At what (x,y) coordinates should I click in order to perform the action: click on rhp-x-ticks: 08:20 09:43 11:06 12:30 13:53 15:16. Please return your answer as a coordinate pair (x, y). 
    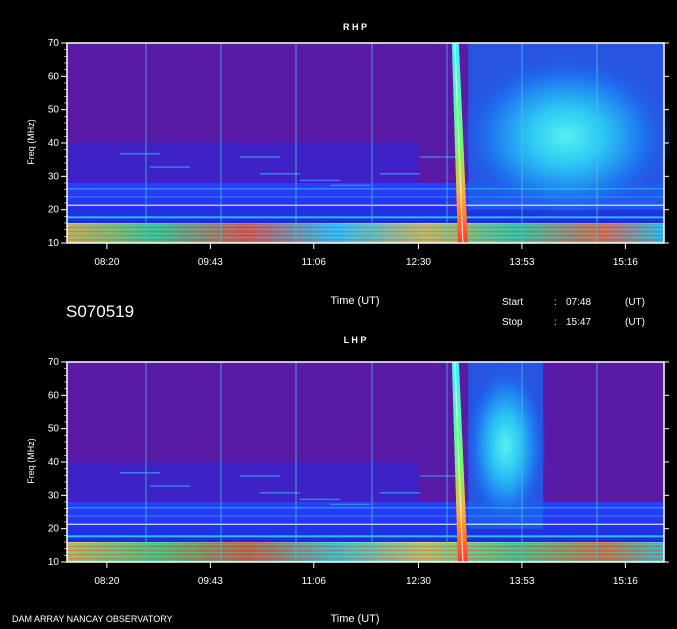
    Looking at the image, I should click on (366, 255).